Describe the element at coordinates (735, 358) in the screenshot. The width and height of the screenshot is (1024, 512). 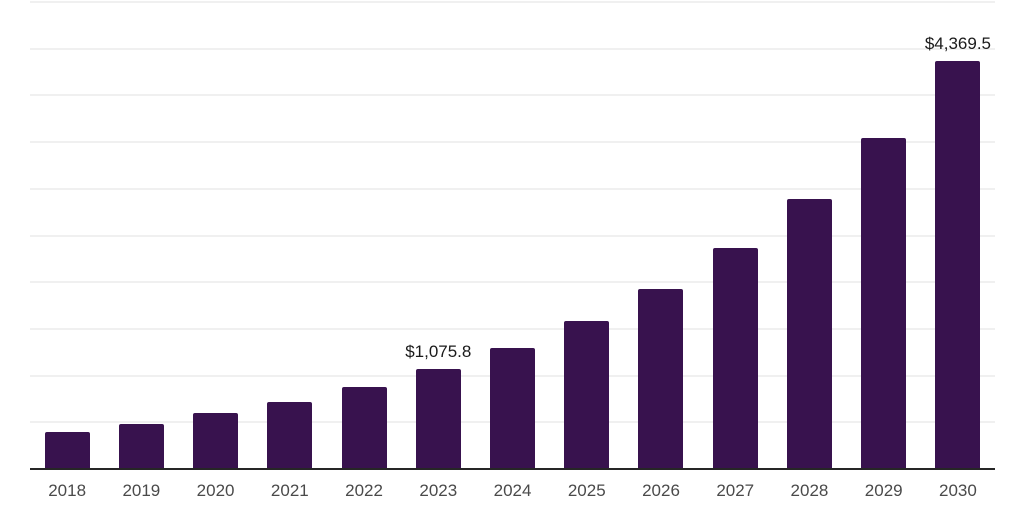
I see `bar-2027` at that location.